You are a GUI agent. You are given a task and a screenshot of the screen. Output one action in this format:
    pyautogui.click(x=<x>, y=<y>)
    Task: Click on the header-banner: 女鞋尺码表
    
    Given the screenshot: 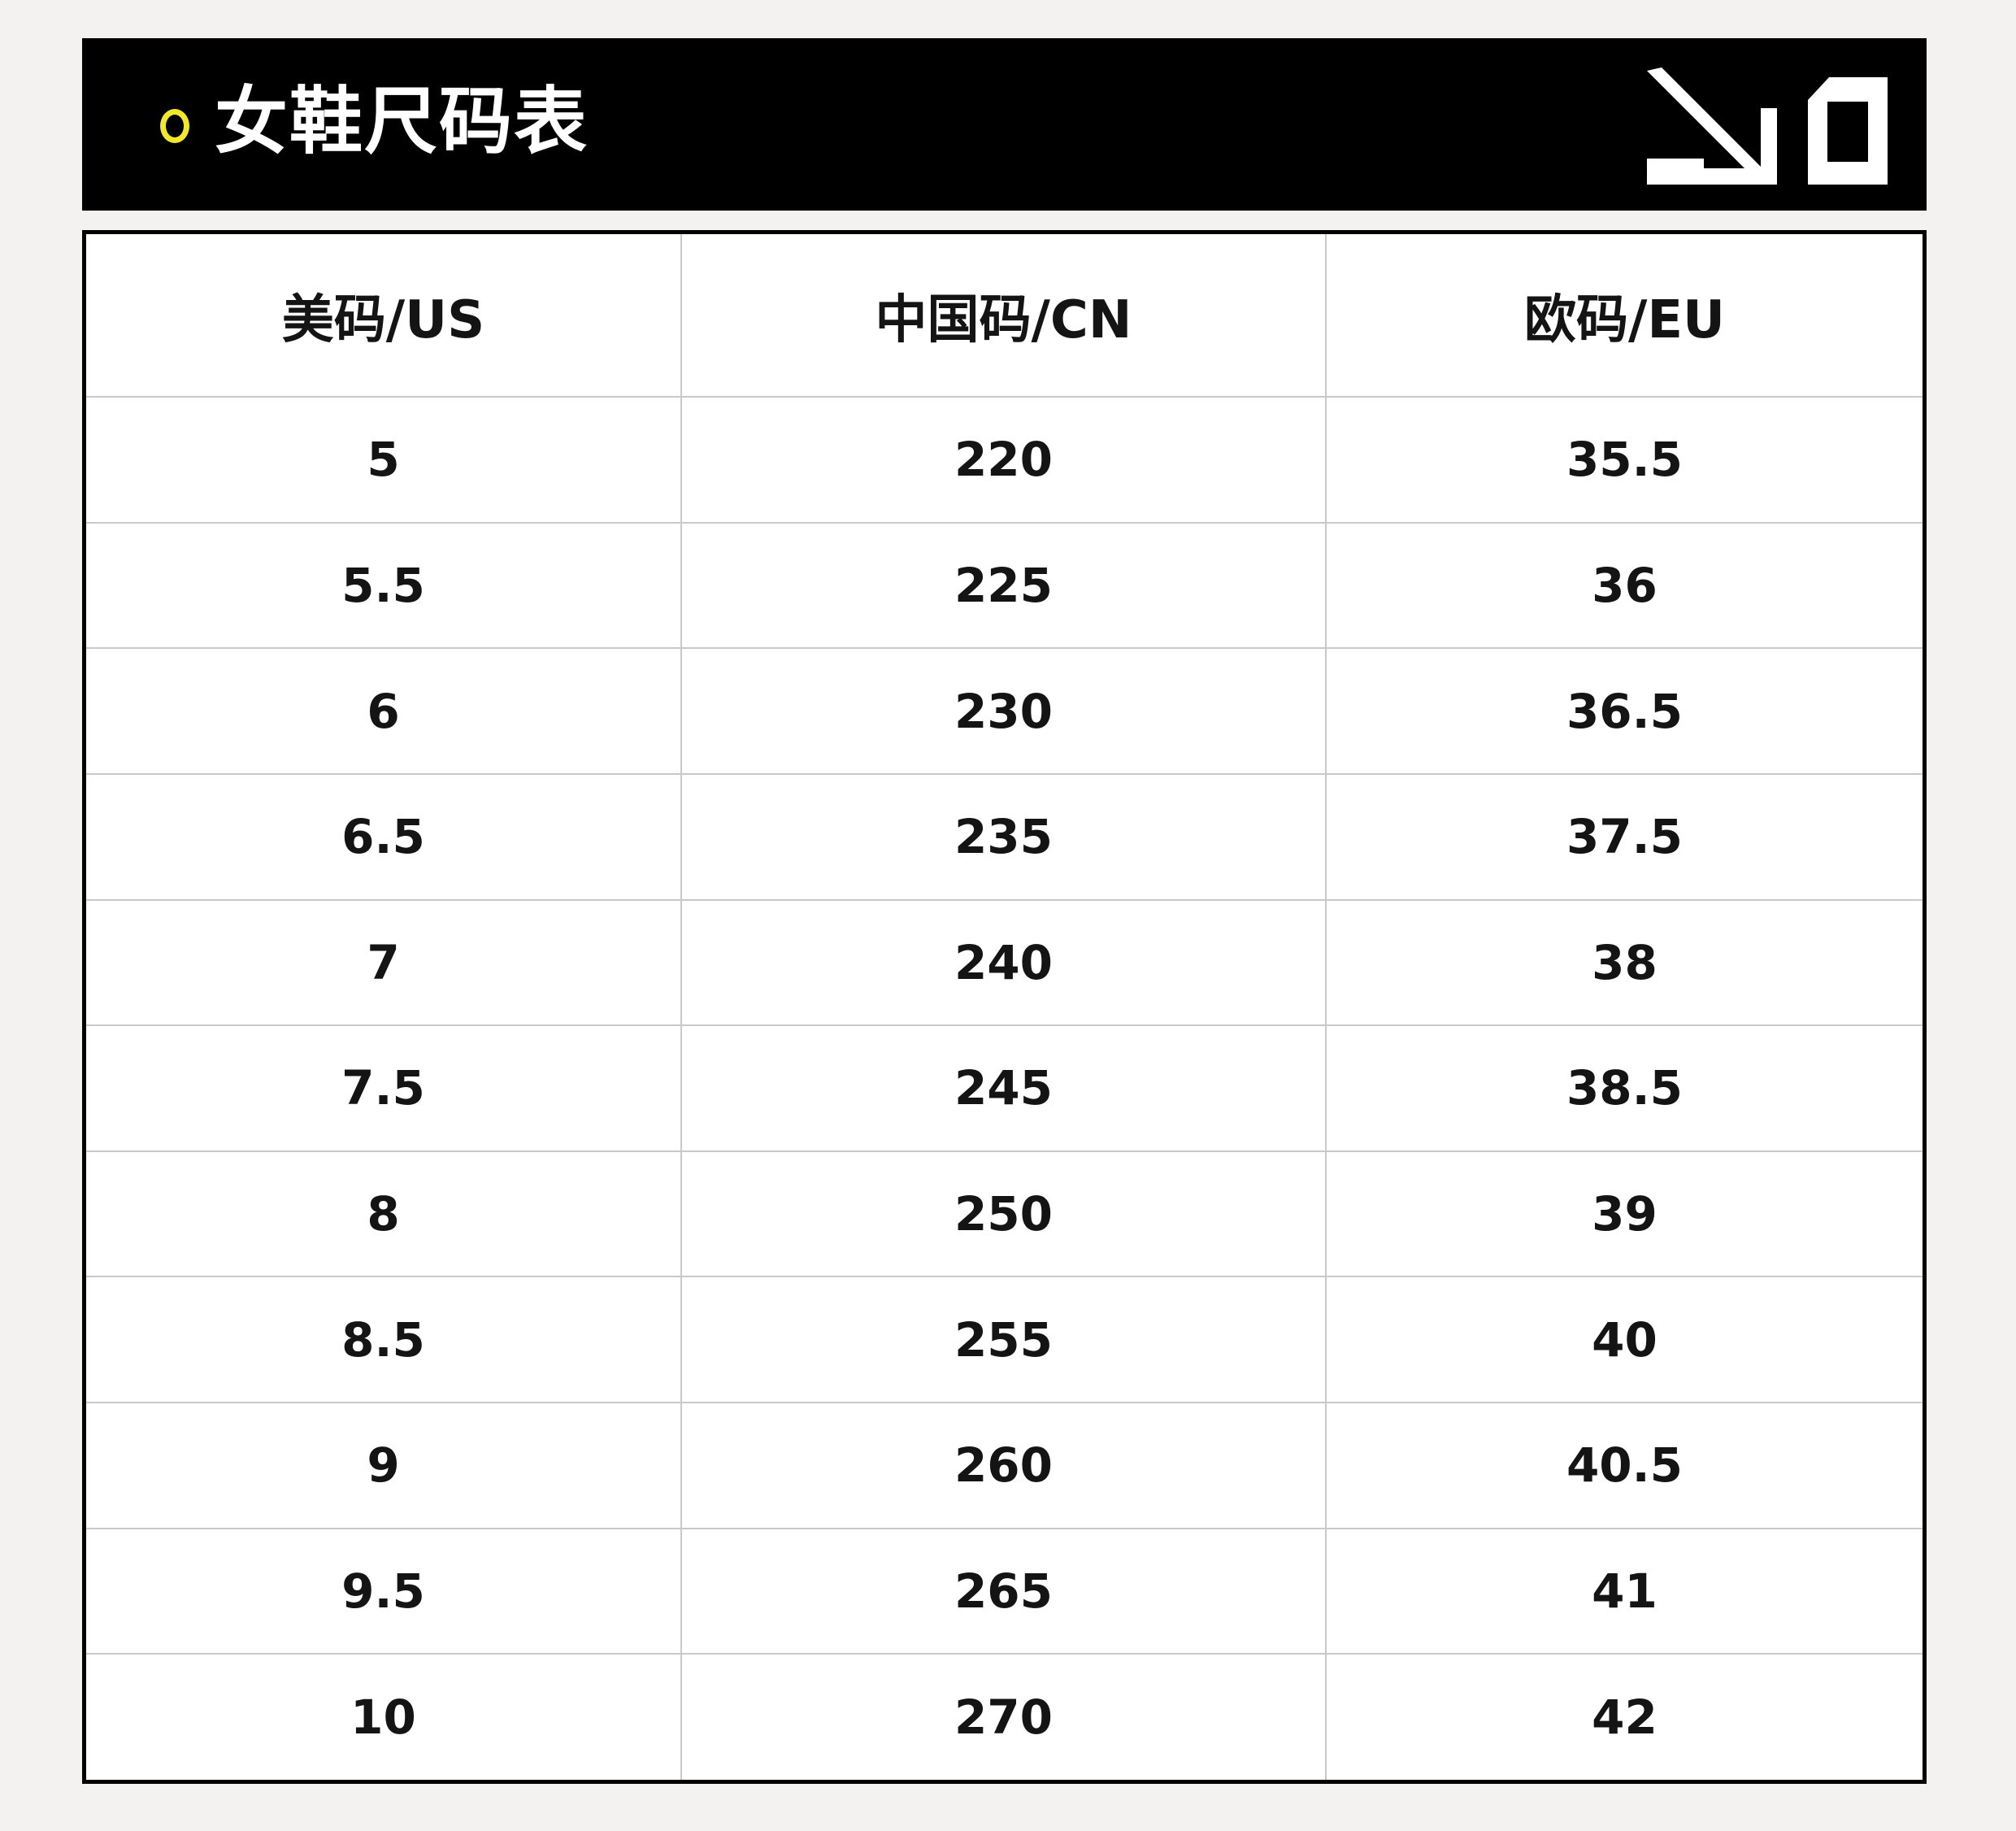 What is the action you would take?
    pyautogui.click(x=1005, y=124)
    